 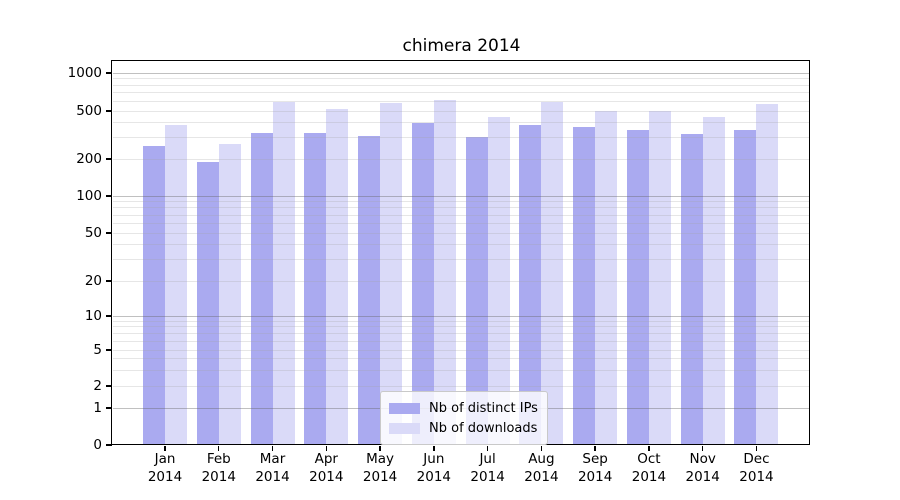 I want to click on y-axis-tick-label: 100, so click(x=89, y=196).